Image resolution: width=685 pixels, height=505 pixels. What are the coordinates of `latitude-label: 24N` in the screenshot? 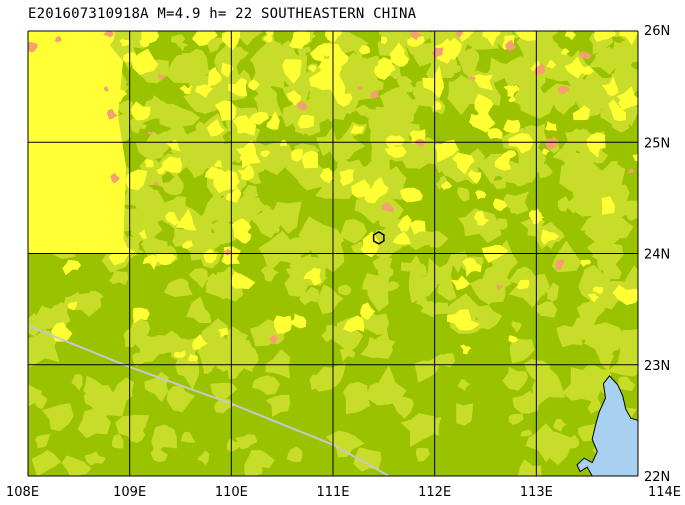 It's located at (657, 255).